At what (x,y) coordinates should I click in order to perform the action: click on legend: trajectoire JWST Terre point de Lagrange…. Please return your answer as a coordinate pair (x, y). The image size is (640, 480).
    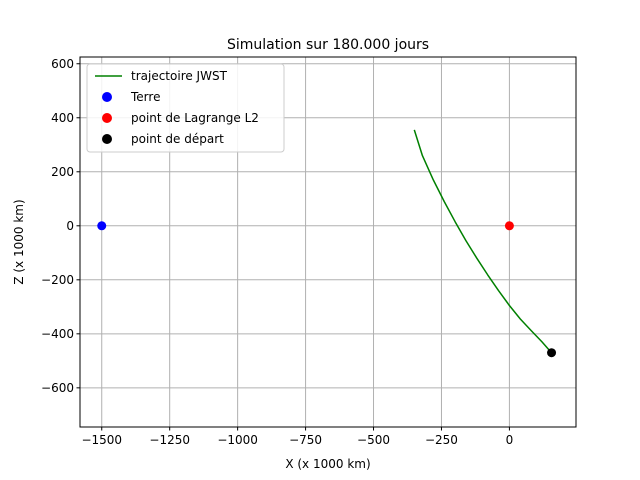
    Looking at the image, I should click on (185, 108).